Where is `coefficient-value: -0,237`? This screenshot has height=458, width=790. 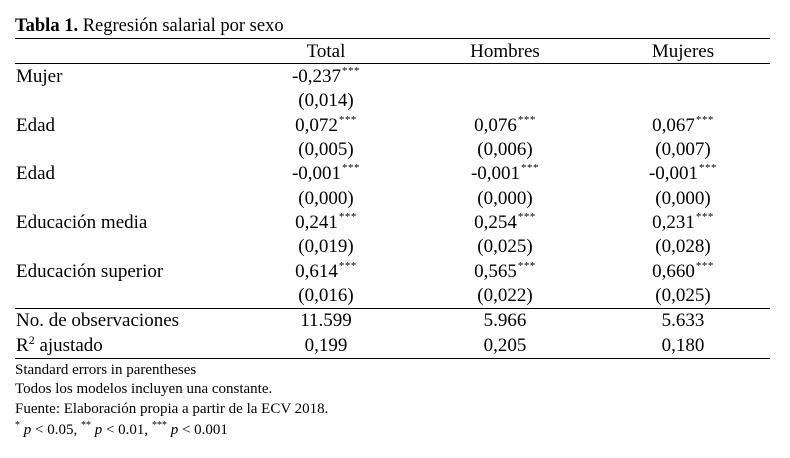
coefficient-value: -0,237 is located at coordinates (316, 76).